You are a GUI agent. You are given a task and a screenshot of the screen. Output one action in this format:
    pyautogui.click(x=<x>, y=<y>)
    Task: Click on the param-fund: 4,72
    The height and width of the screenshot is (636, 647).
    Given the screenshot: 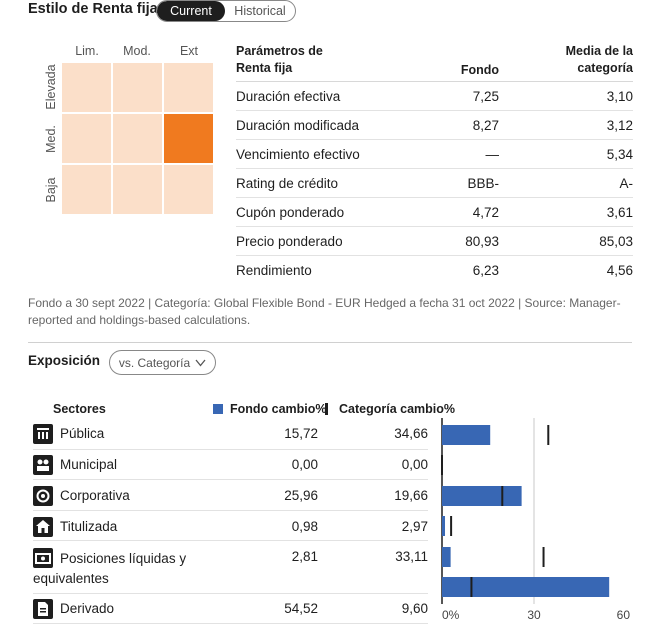 What is the action you would take?
    pyautogui.click(x=485, y=212)
    